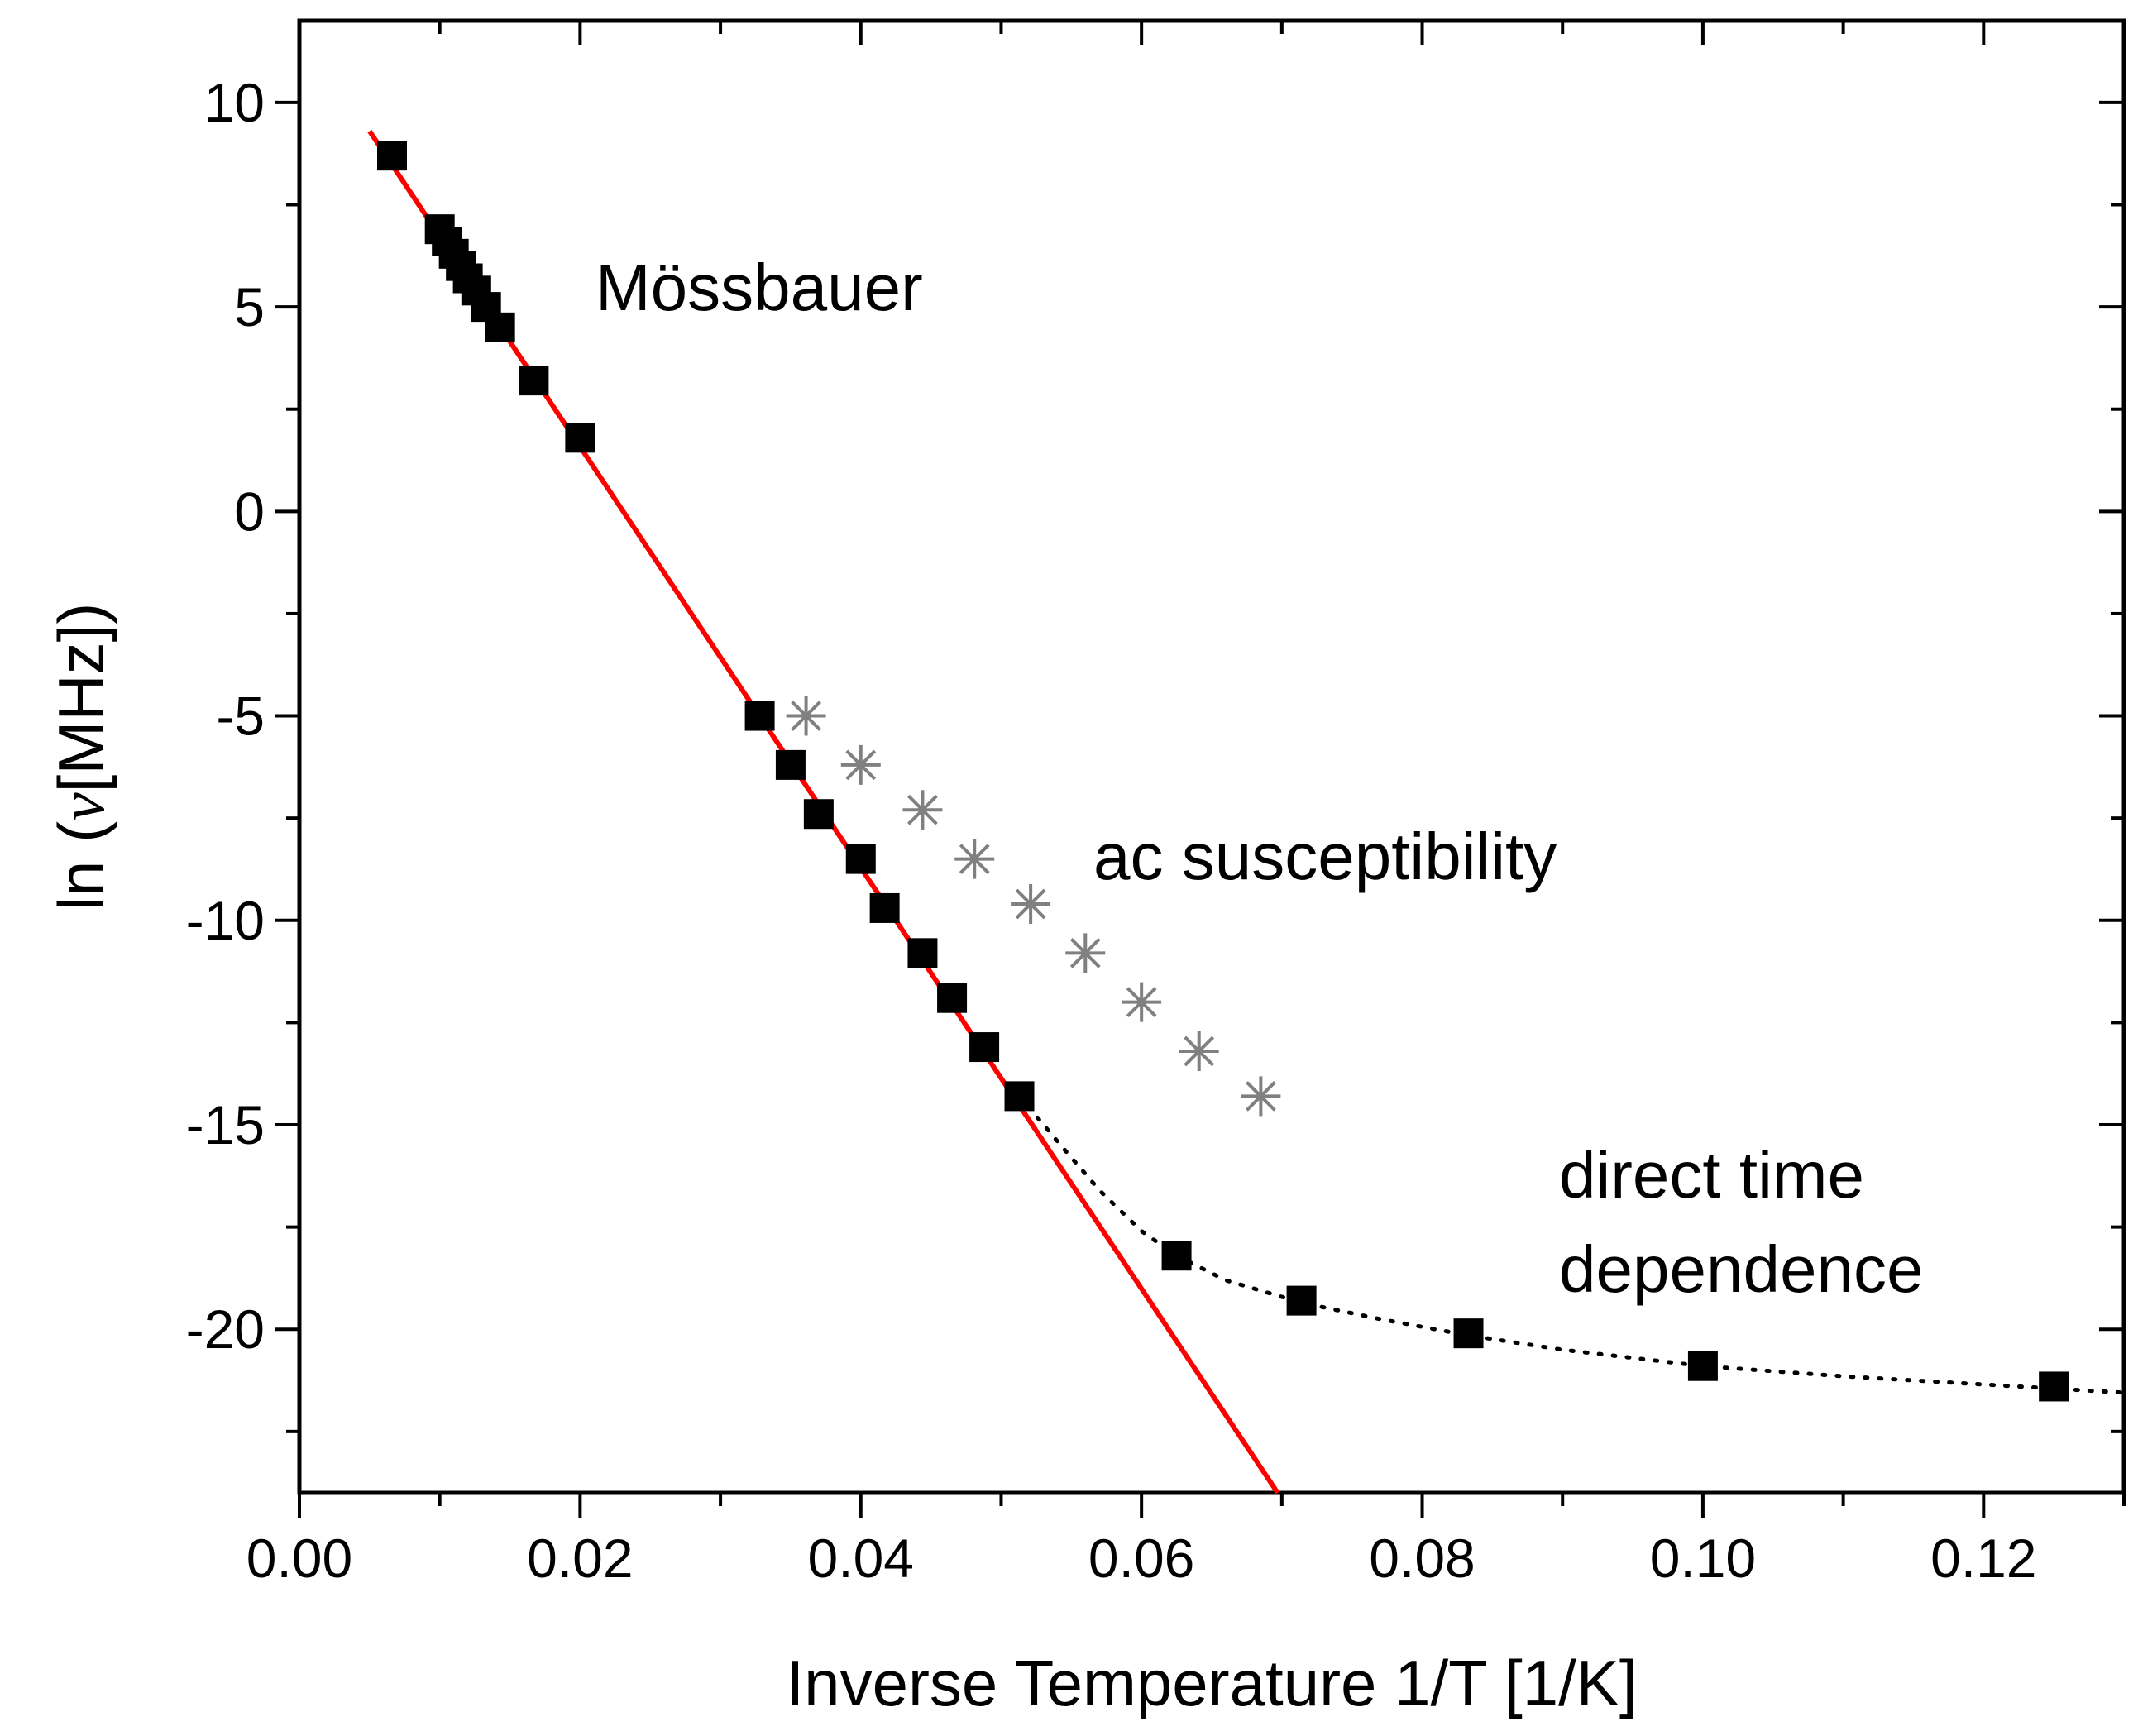 The height and width of the screenshot is (1736, 2138). What do you see at coordinates (81, 698) in the screenshot?
I see `y-axis-title-suffix: [MHz])` at bounding box center [81, 698].